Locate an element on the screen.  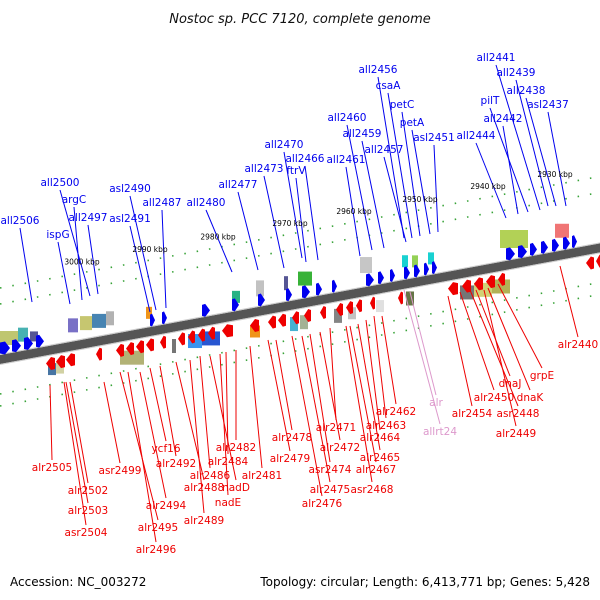
reverse-gene-label: alr2502 is located at coordinates (88, 491).